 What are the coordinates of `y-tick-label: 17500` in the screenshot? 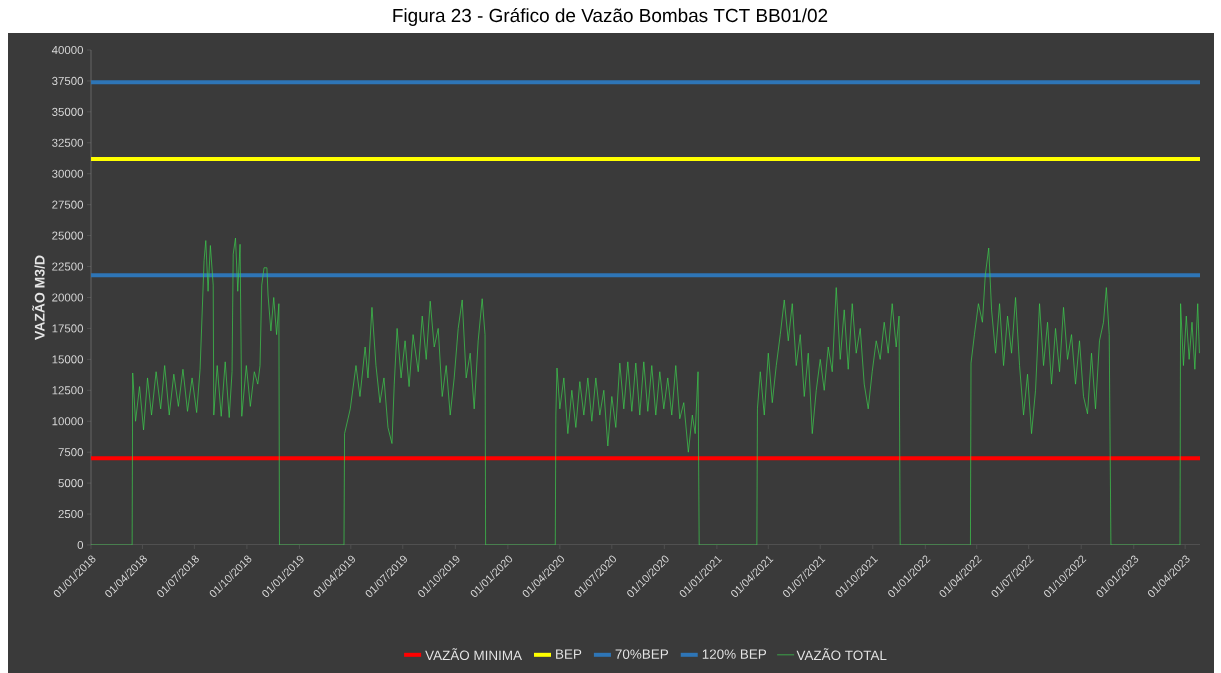 It's located at (68, 328).